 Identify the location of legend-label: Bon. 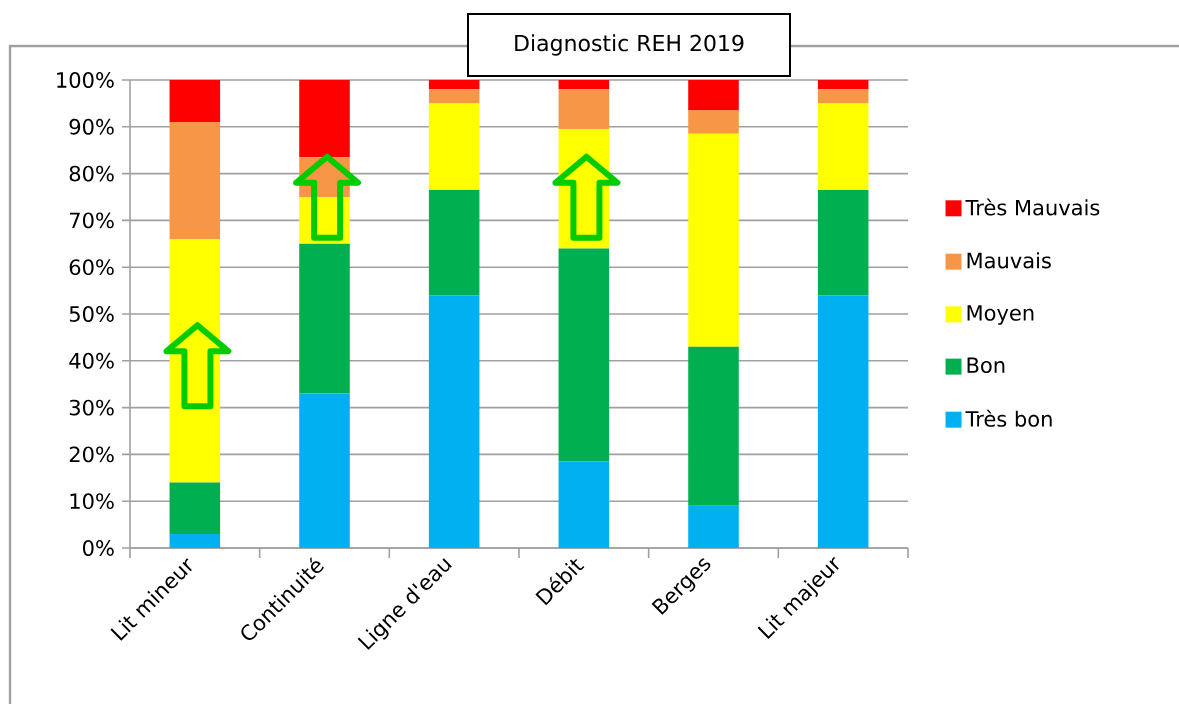
(986, 365).